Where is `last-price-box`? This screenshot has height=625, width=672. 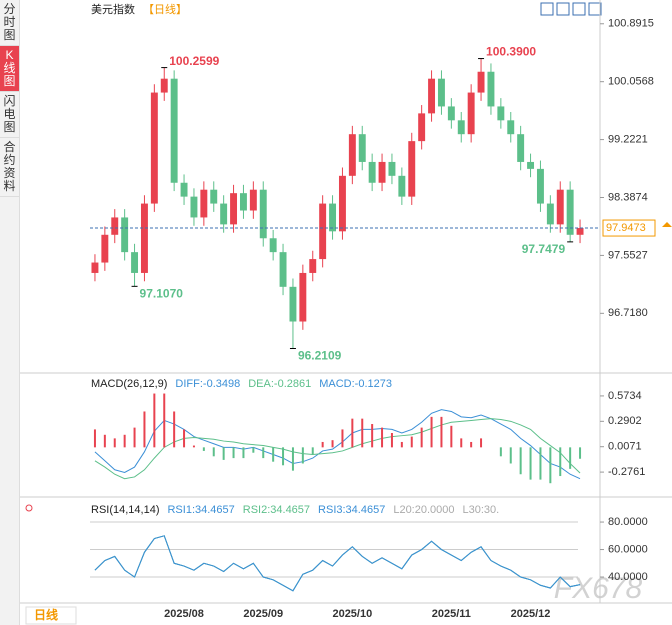 last-price-box is located at coordinates (629, 228).